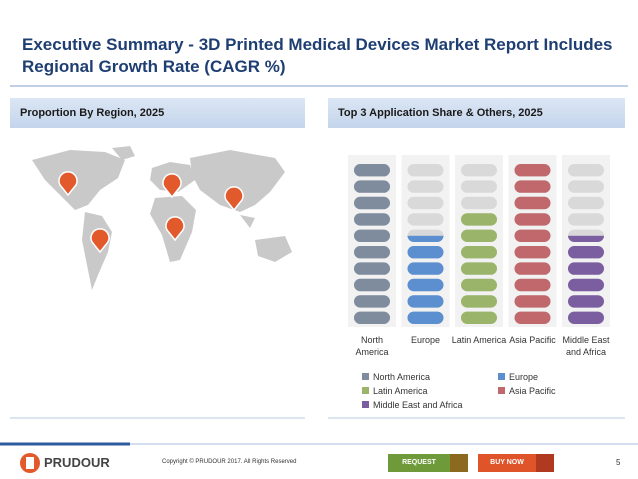 The height and width of the screenshot is (479, 638). Describe the element at coordinates (425, 340) in the screenshot. I see `category-label: Europe` at that location.